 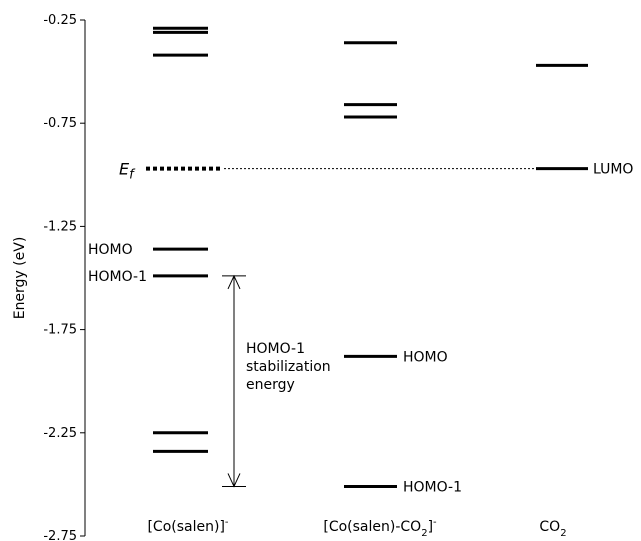 What do you see at coordinates (60, 20) in the screenshot?
I see `y-tick-label: -0.25` at bounding box center [60, 20].